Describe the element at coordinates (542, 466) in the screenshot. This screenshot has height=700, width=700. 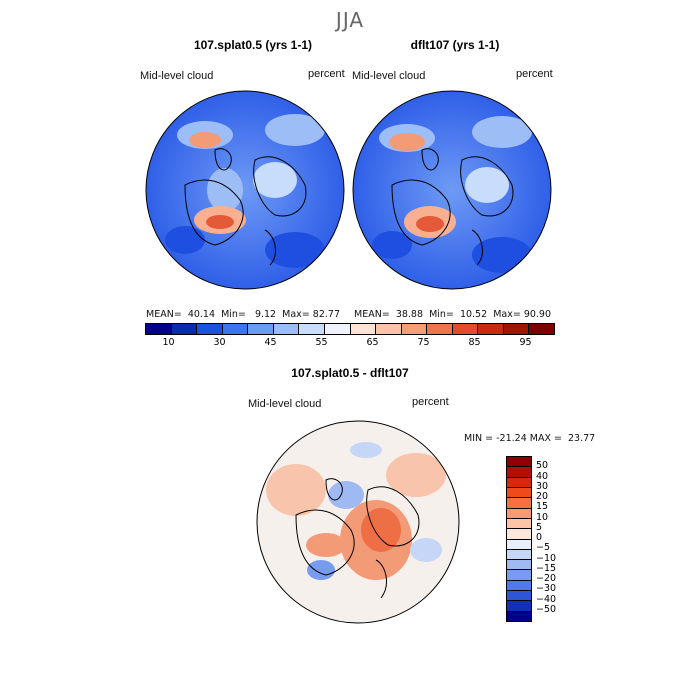
I see `diff-colorbar-tick-label: 50` at that location.